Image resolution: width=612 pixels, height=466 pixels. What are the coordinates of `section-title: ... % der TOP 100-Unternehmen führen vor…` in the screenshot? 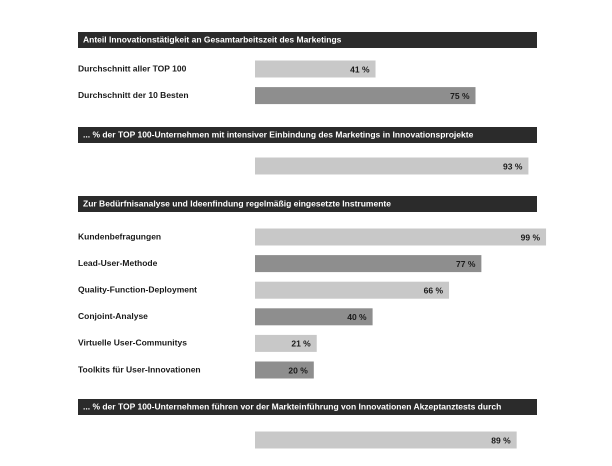 It's located at (292, 406).